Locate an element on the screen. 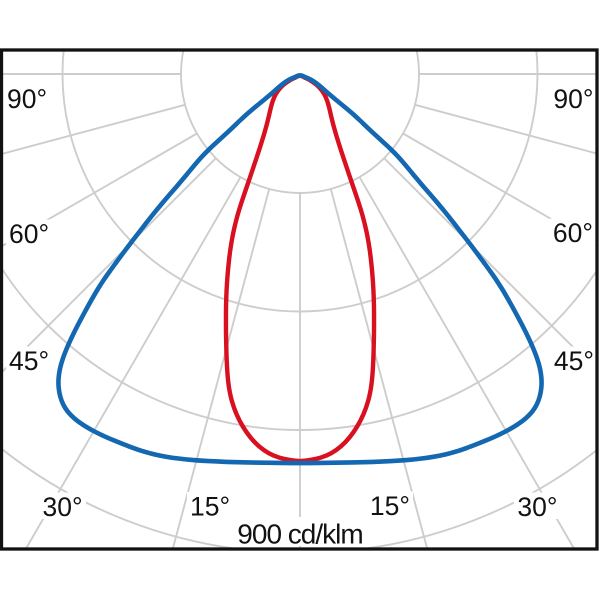 This screenshot has height=600, width=600. svg-text: 900 cd/klm is located at coordinates (299, 534).